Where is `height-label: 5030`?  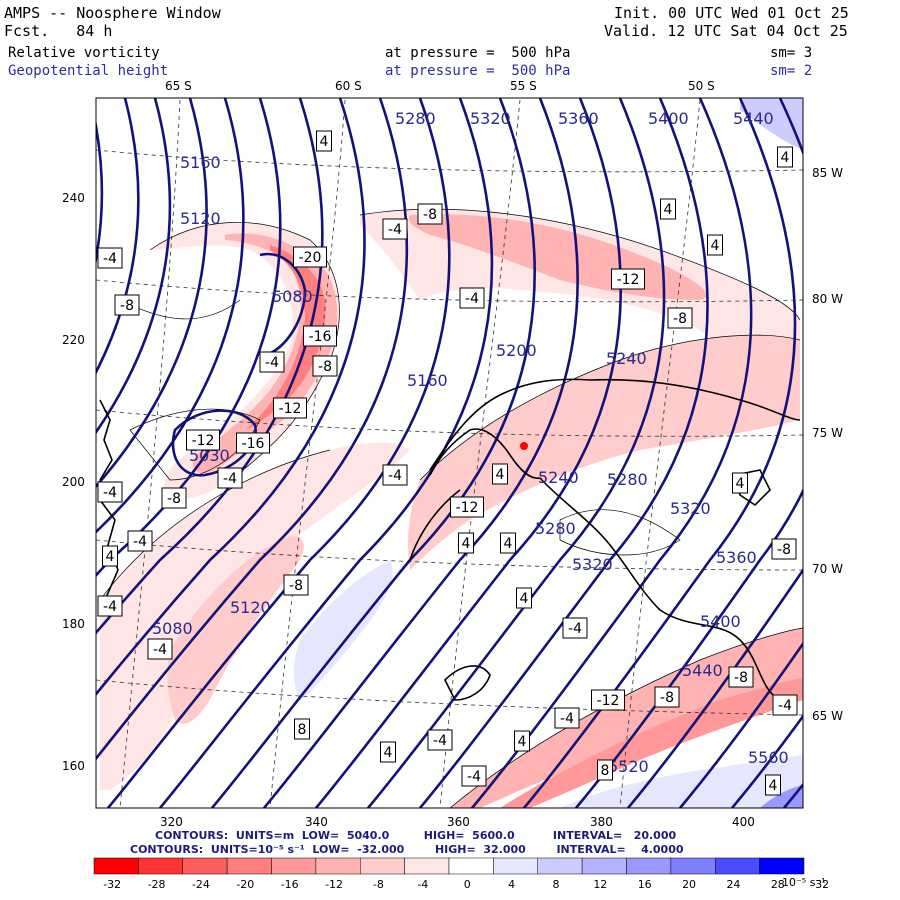
height-label: 5030 is located at coordinates (209, 455).